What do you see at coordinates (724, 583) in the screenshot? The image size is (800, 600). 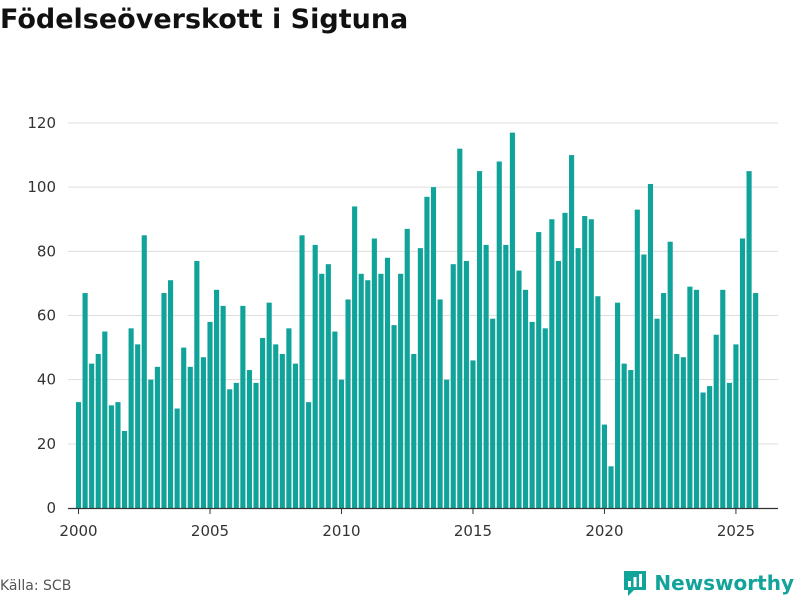 I see `brand-name: Newsworthy` at bounding box center [724, 583].